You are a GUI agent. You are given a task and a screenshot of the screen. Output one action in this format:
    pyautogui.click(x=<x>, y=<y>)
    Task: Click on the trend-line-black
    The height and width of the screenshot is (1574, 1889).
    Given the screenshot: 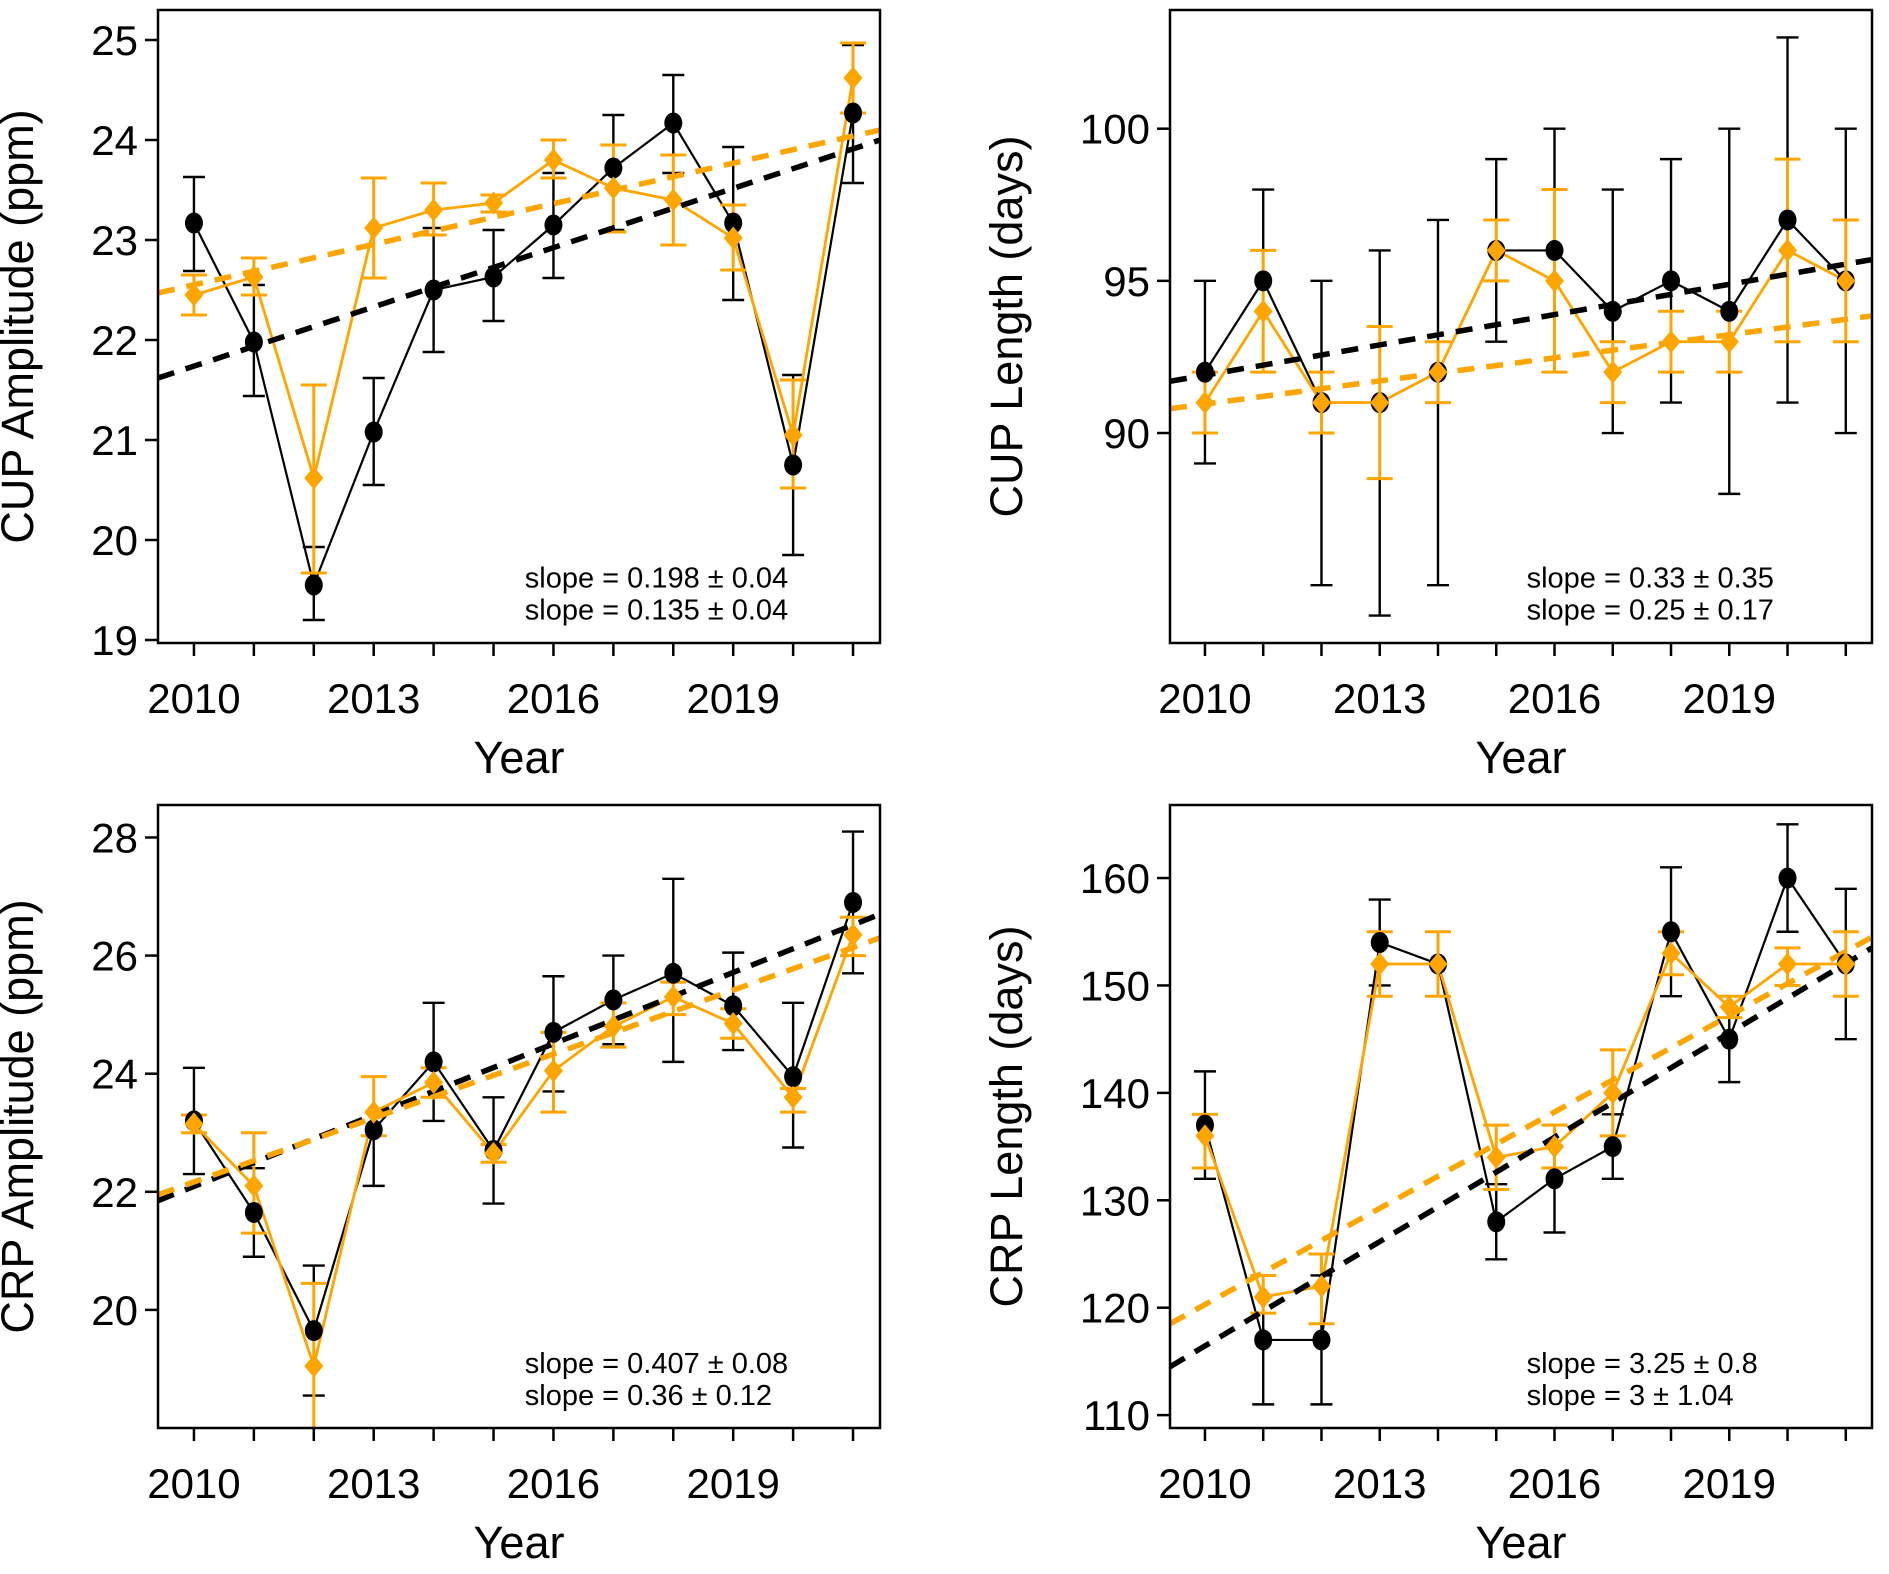 What is the action you would take?
    pyautogui.click(x=519, y=259)
    